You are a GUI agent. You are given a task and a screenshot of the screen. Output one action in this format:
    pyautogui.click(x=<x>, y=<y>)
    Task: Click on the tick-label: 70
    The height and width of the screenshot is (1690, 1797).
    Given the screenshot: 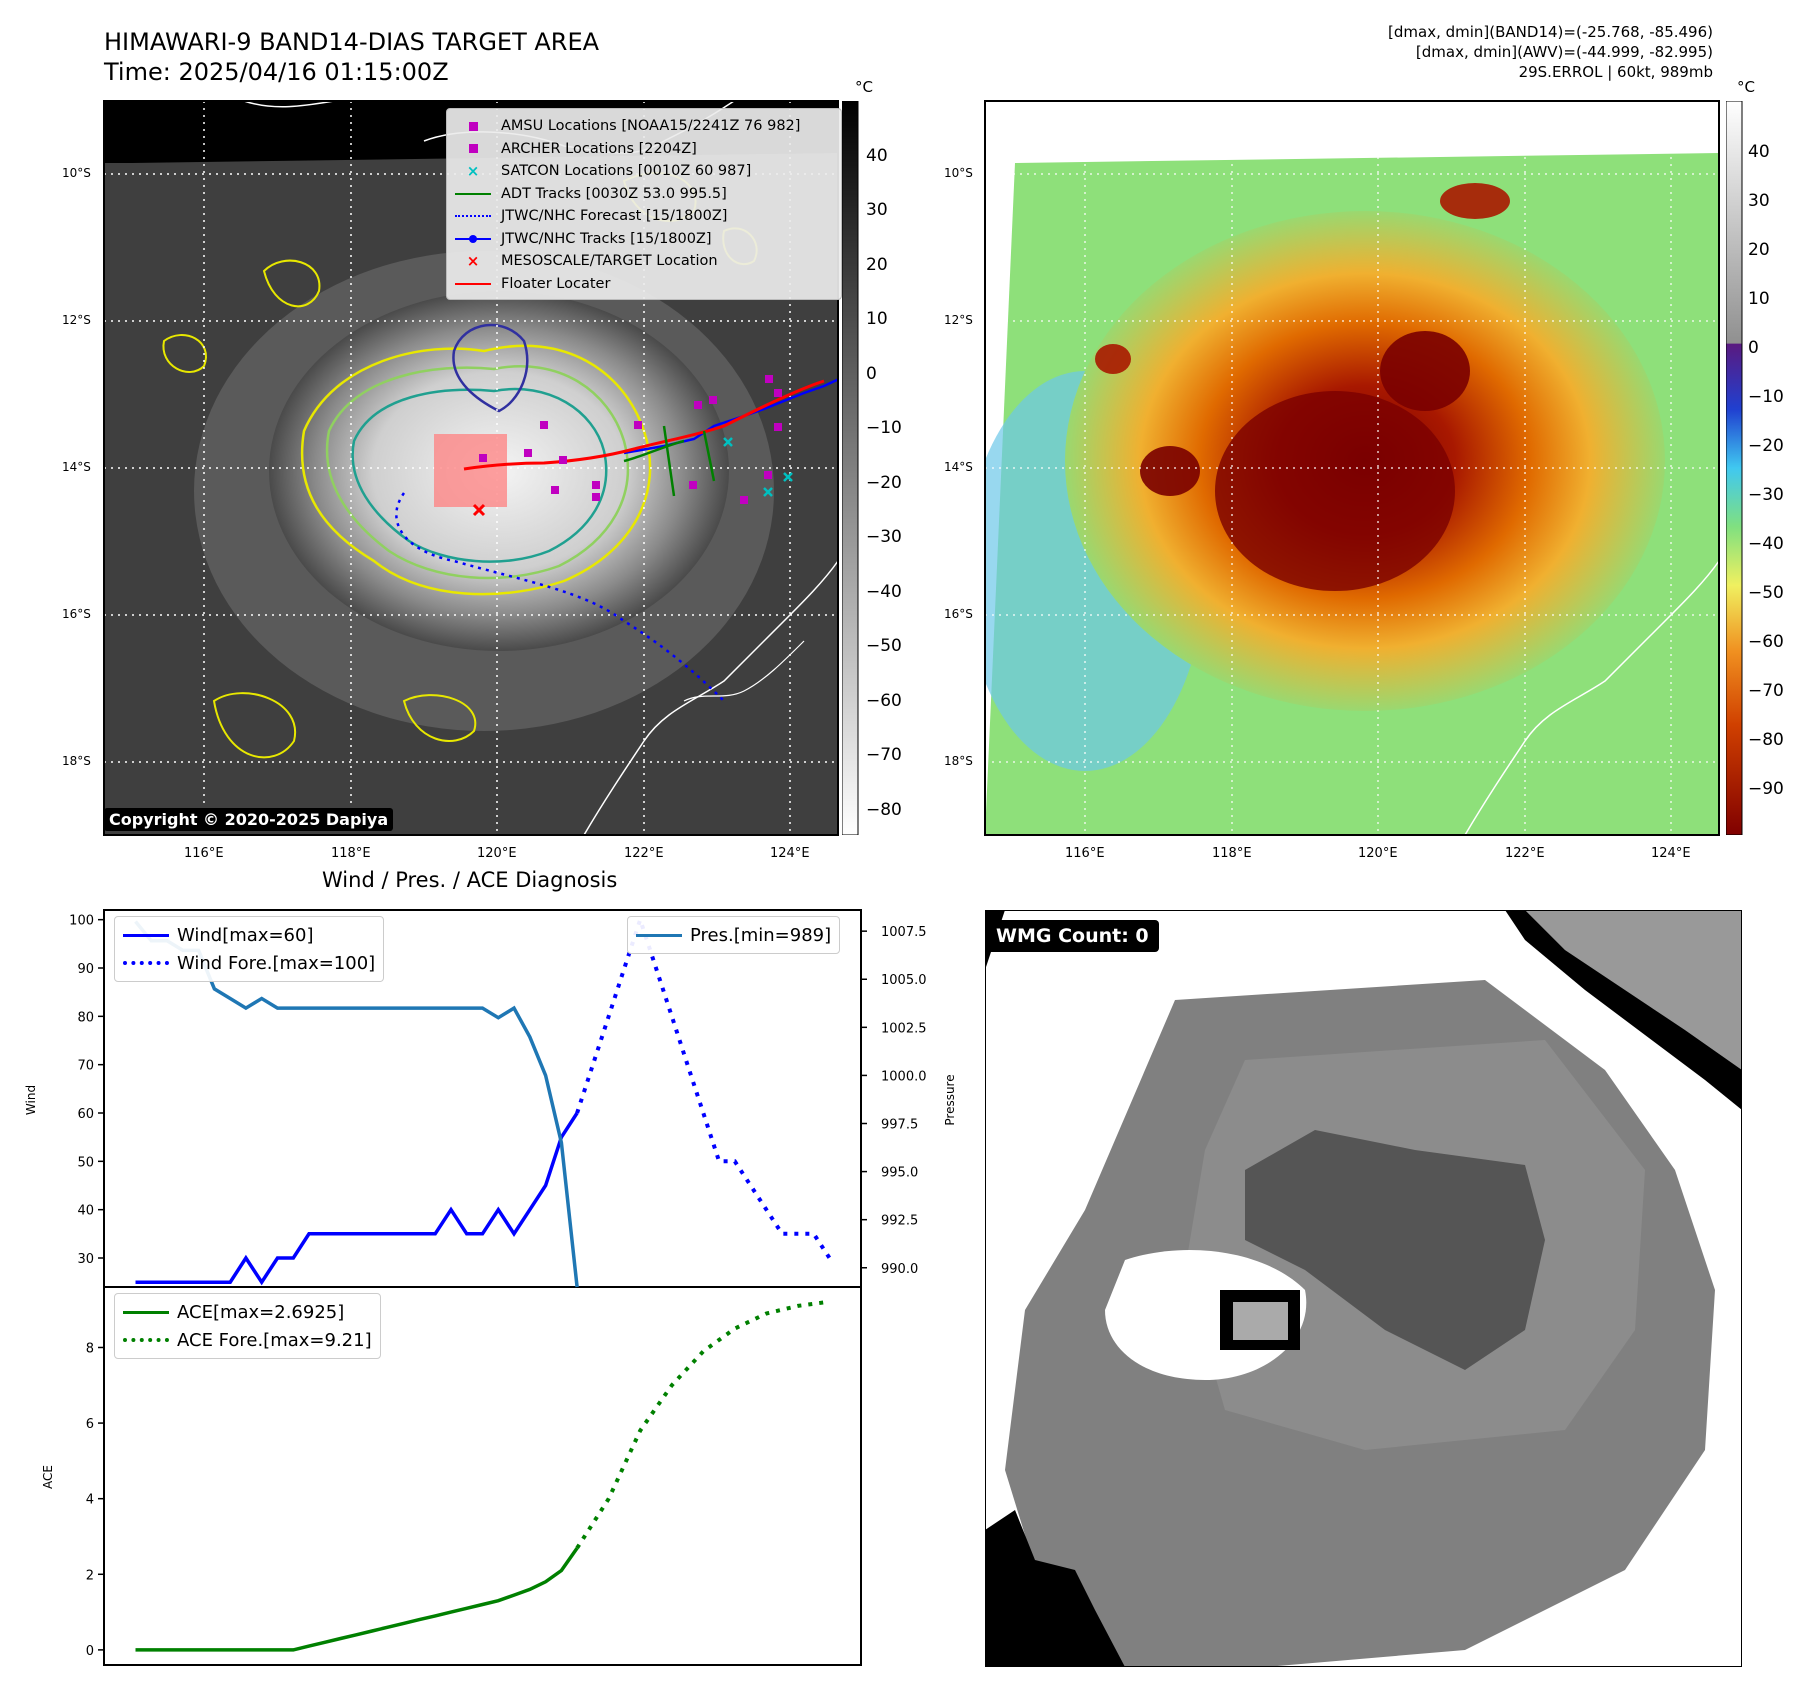 What is the action you would take?
    pyautogui.click(x=85, y=1066)
    